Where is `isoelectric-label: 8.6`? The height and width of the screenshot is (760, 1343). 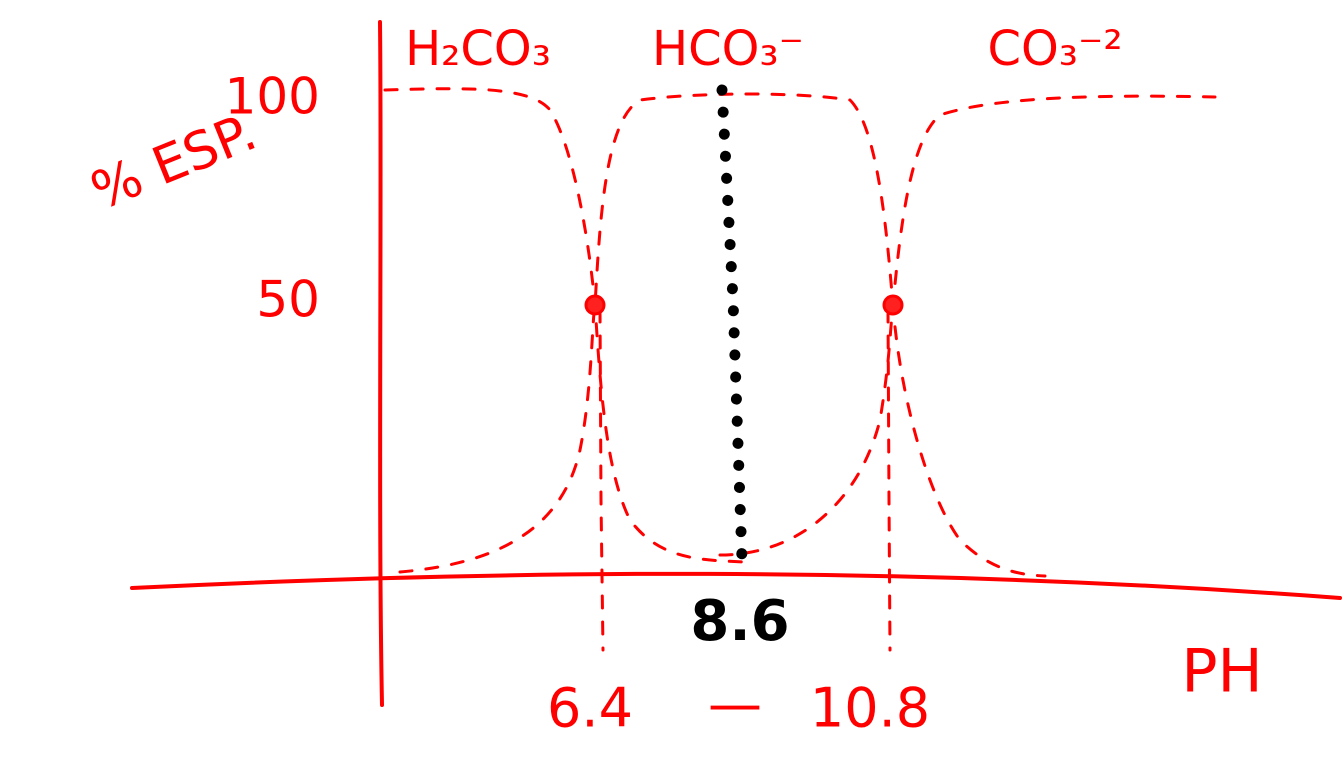 isoelectric-label: 8.6 is located at coordinates (739, 621).